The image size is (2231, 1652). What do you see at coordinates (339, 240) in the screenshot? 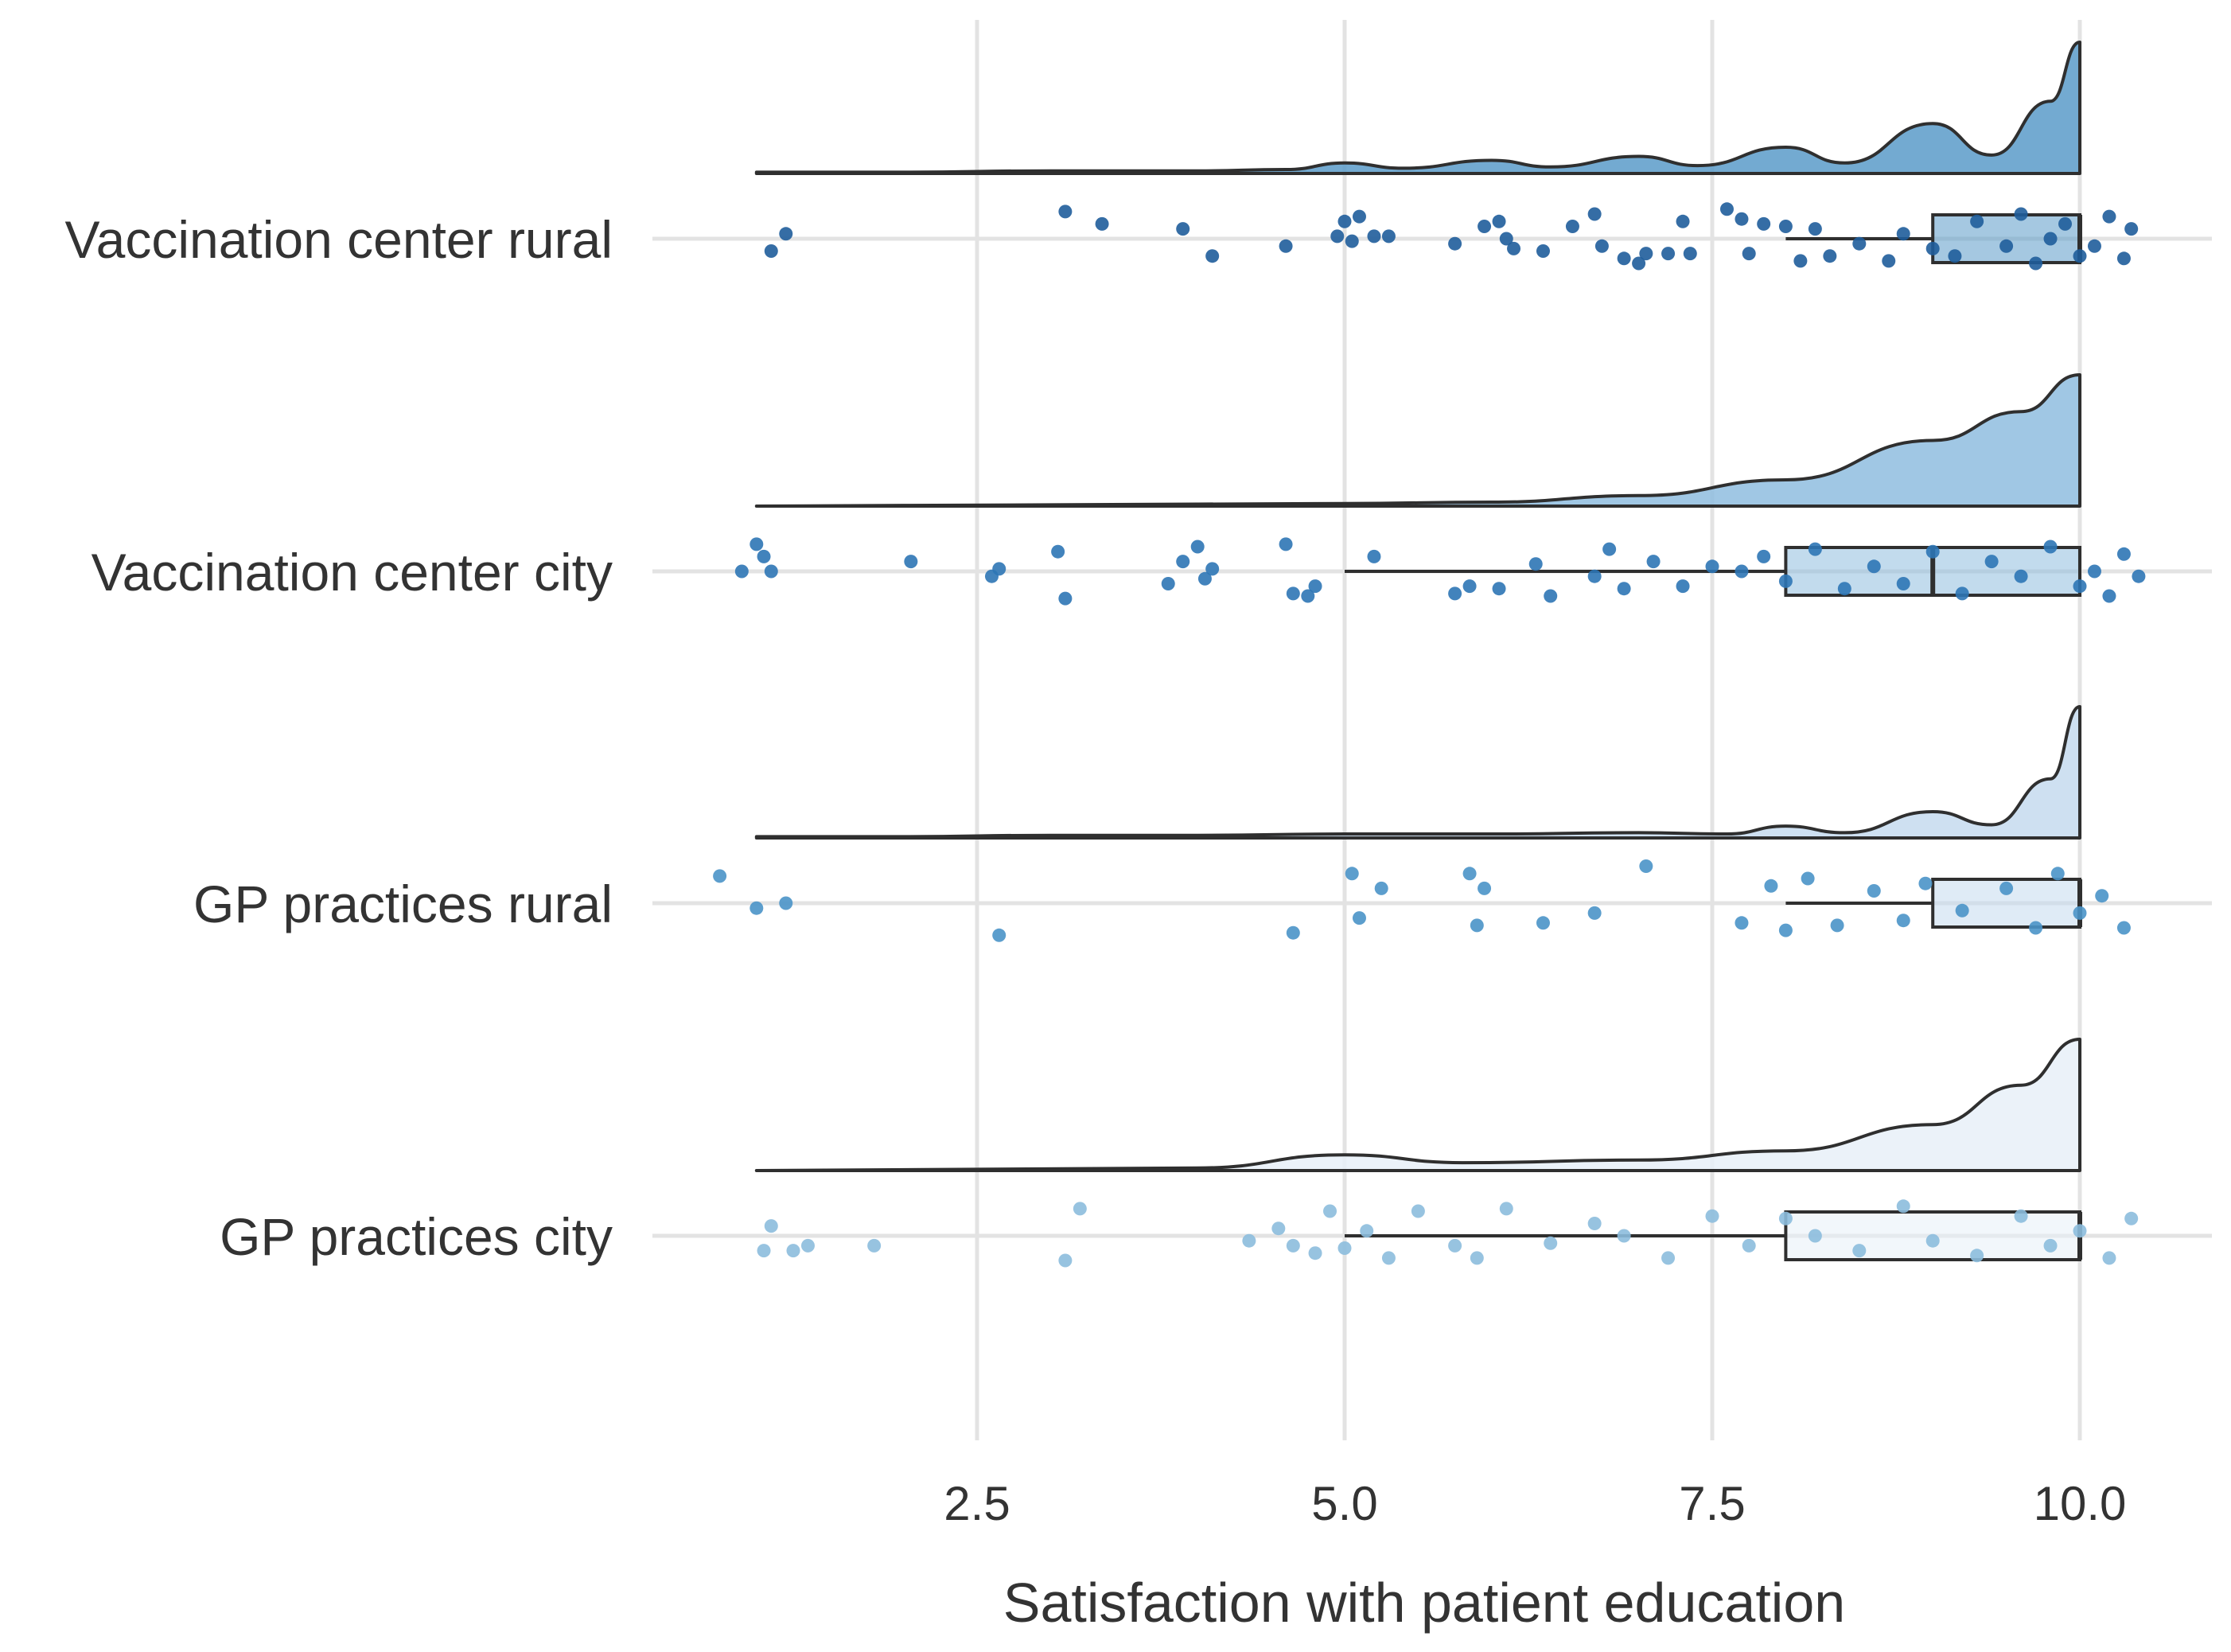
I see `category-label: Vaccination center rural` at bounding box center [339, 240].